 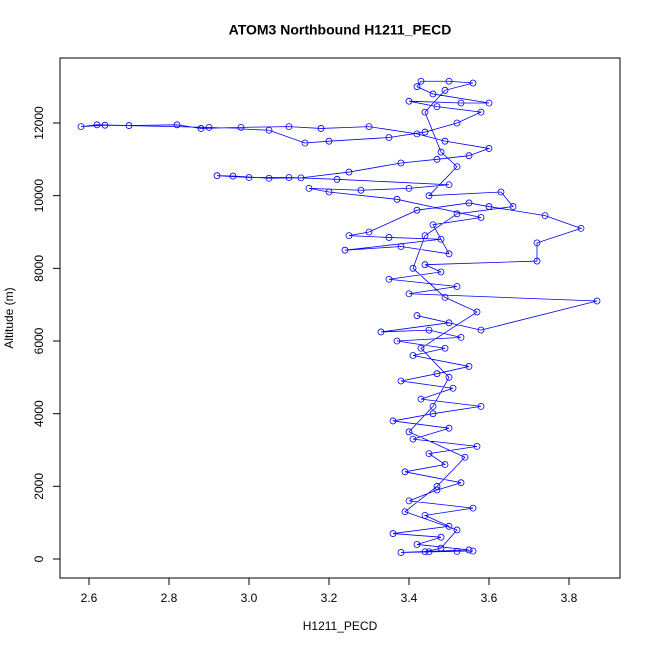 I want to click on x-tick-label: 3.0, so click(x=249, y=598).